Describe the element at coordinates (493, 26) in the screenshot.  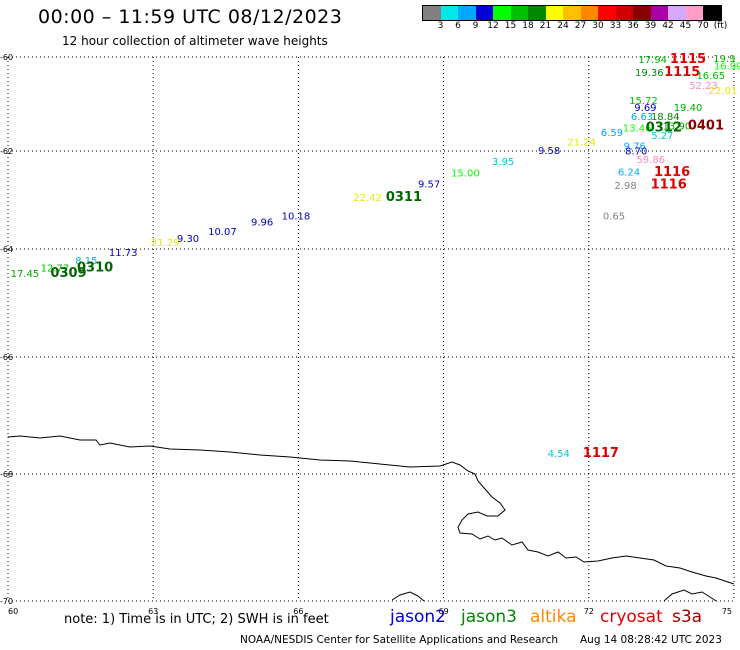
I see `color-scale-label: 12` at that location.